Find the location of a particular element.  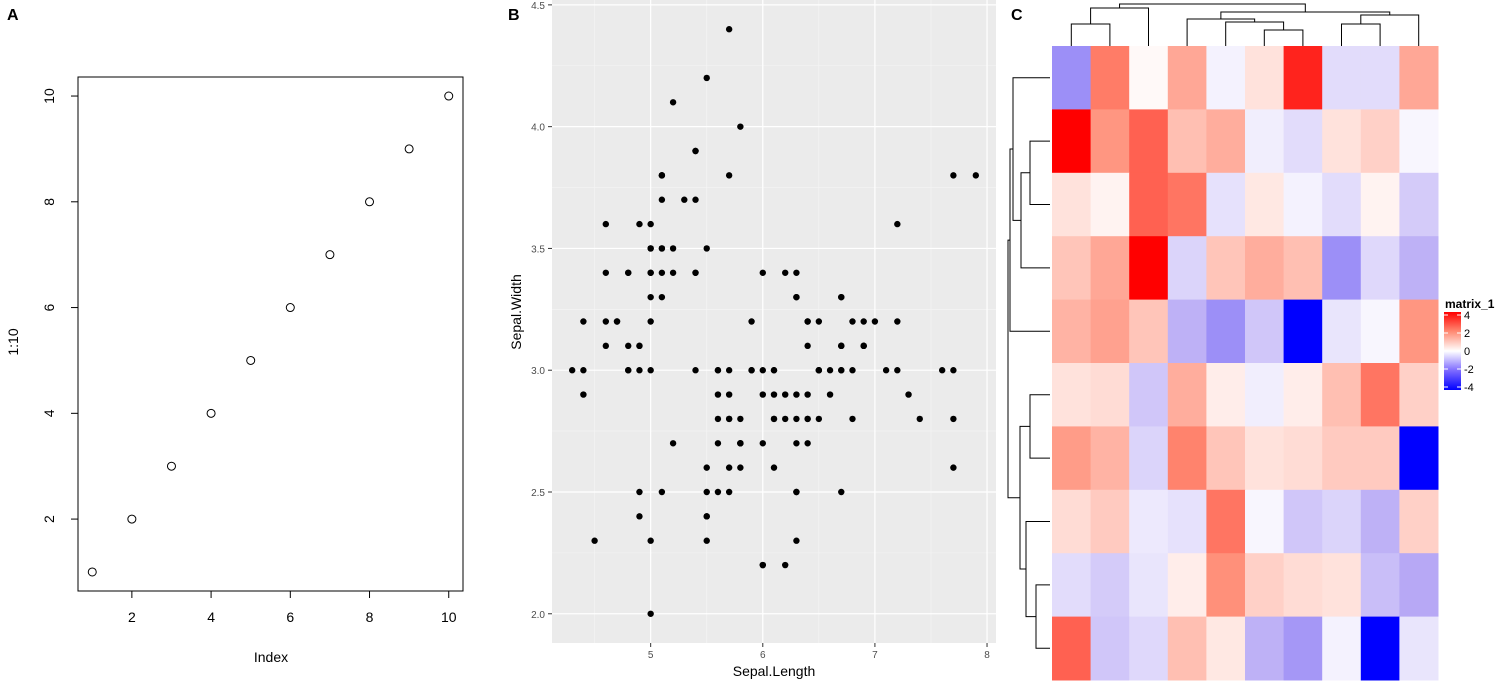

panel-b-x-tick-label: 5 is located at coordinates (651, 655).